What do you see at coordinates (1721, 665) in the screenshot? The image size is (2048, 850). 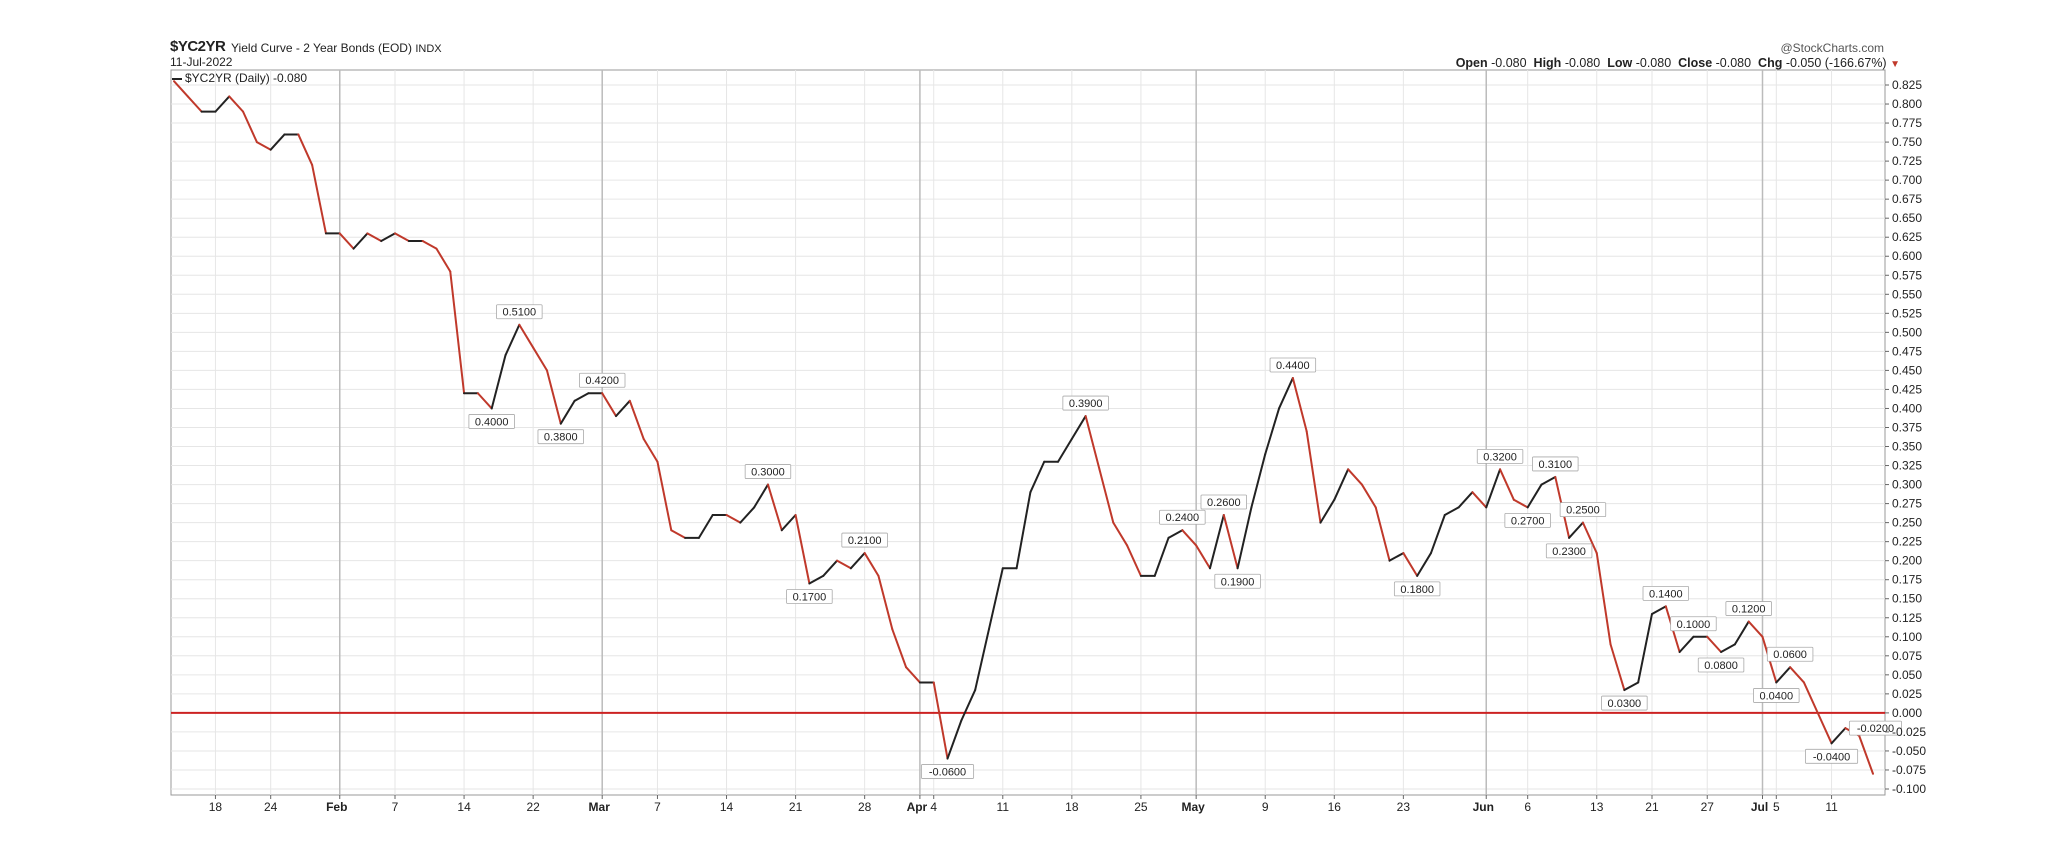 I see `value-annotation: 0.0800` at bounding box center [1721, 665].